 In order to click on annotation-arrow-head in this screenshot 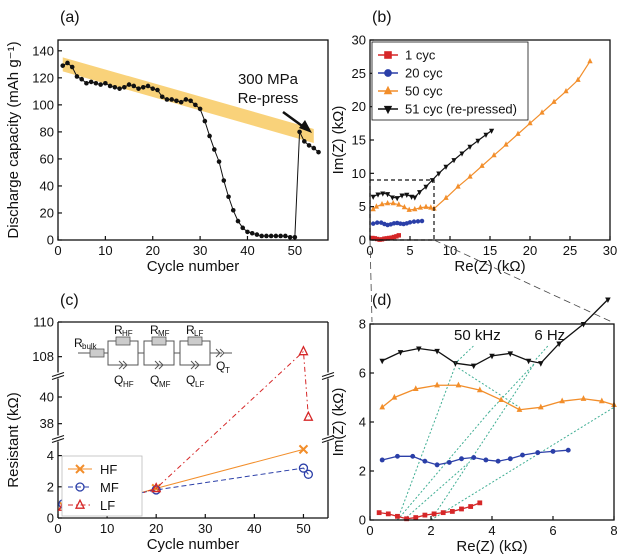, I will do `click(305, 126)`.